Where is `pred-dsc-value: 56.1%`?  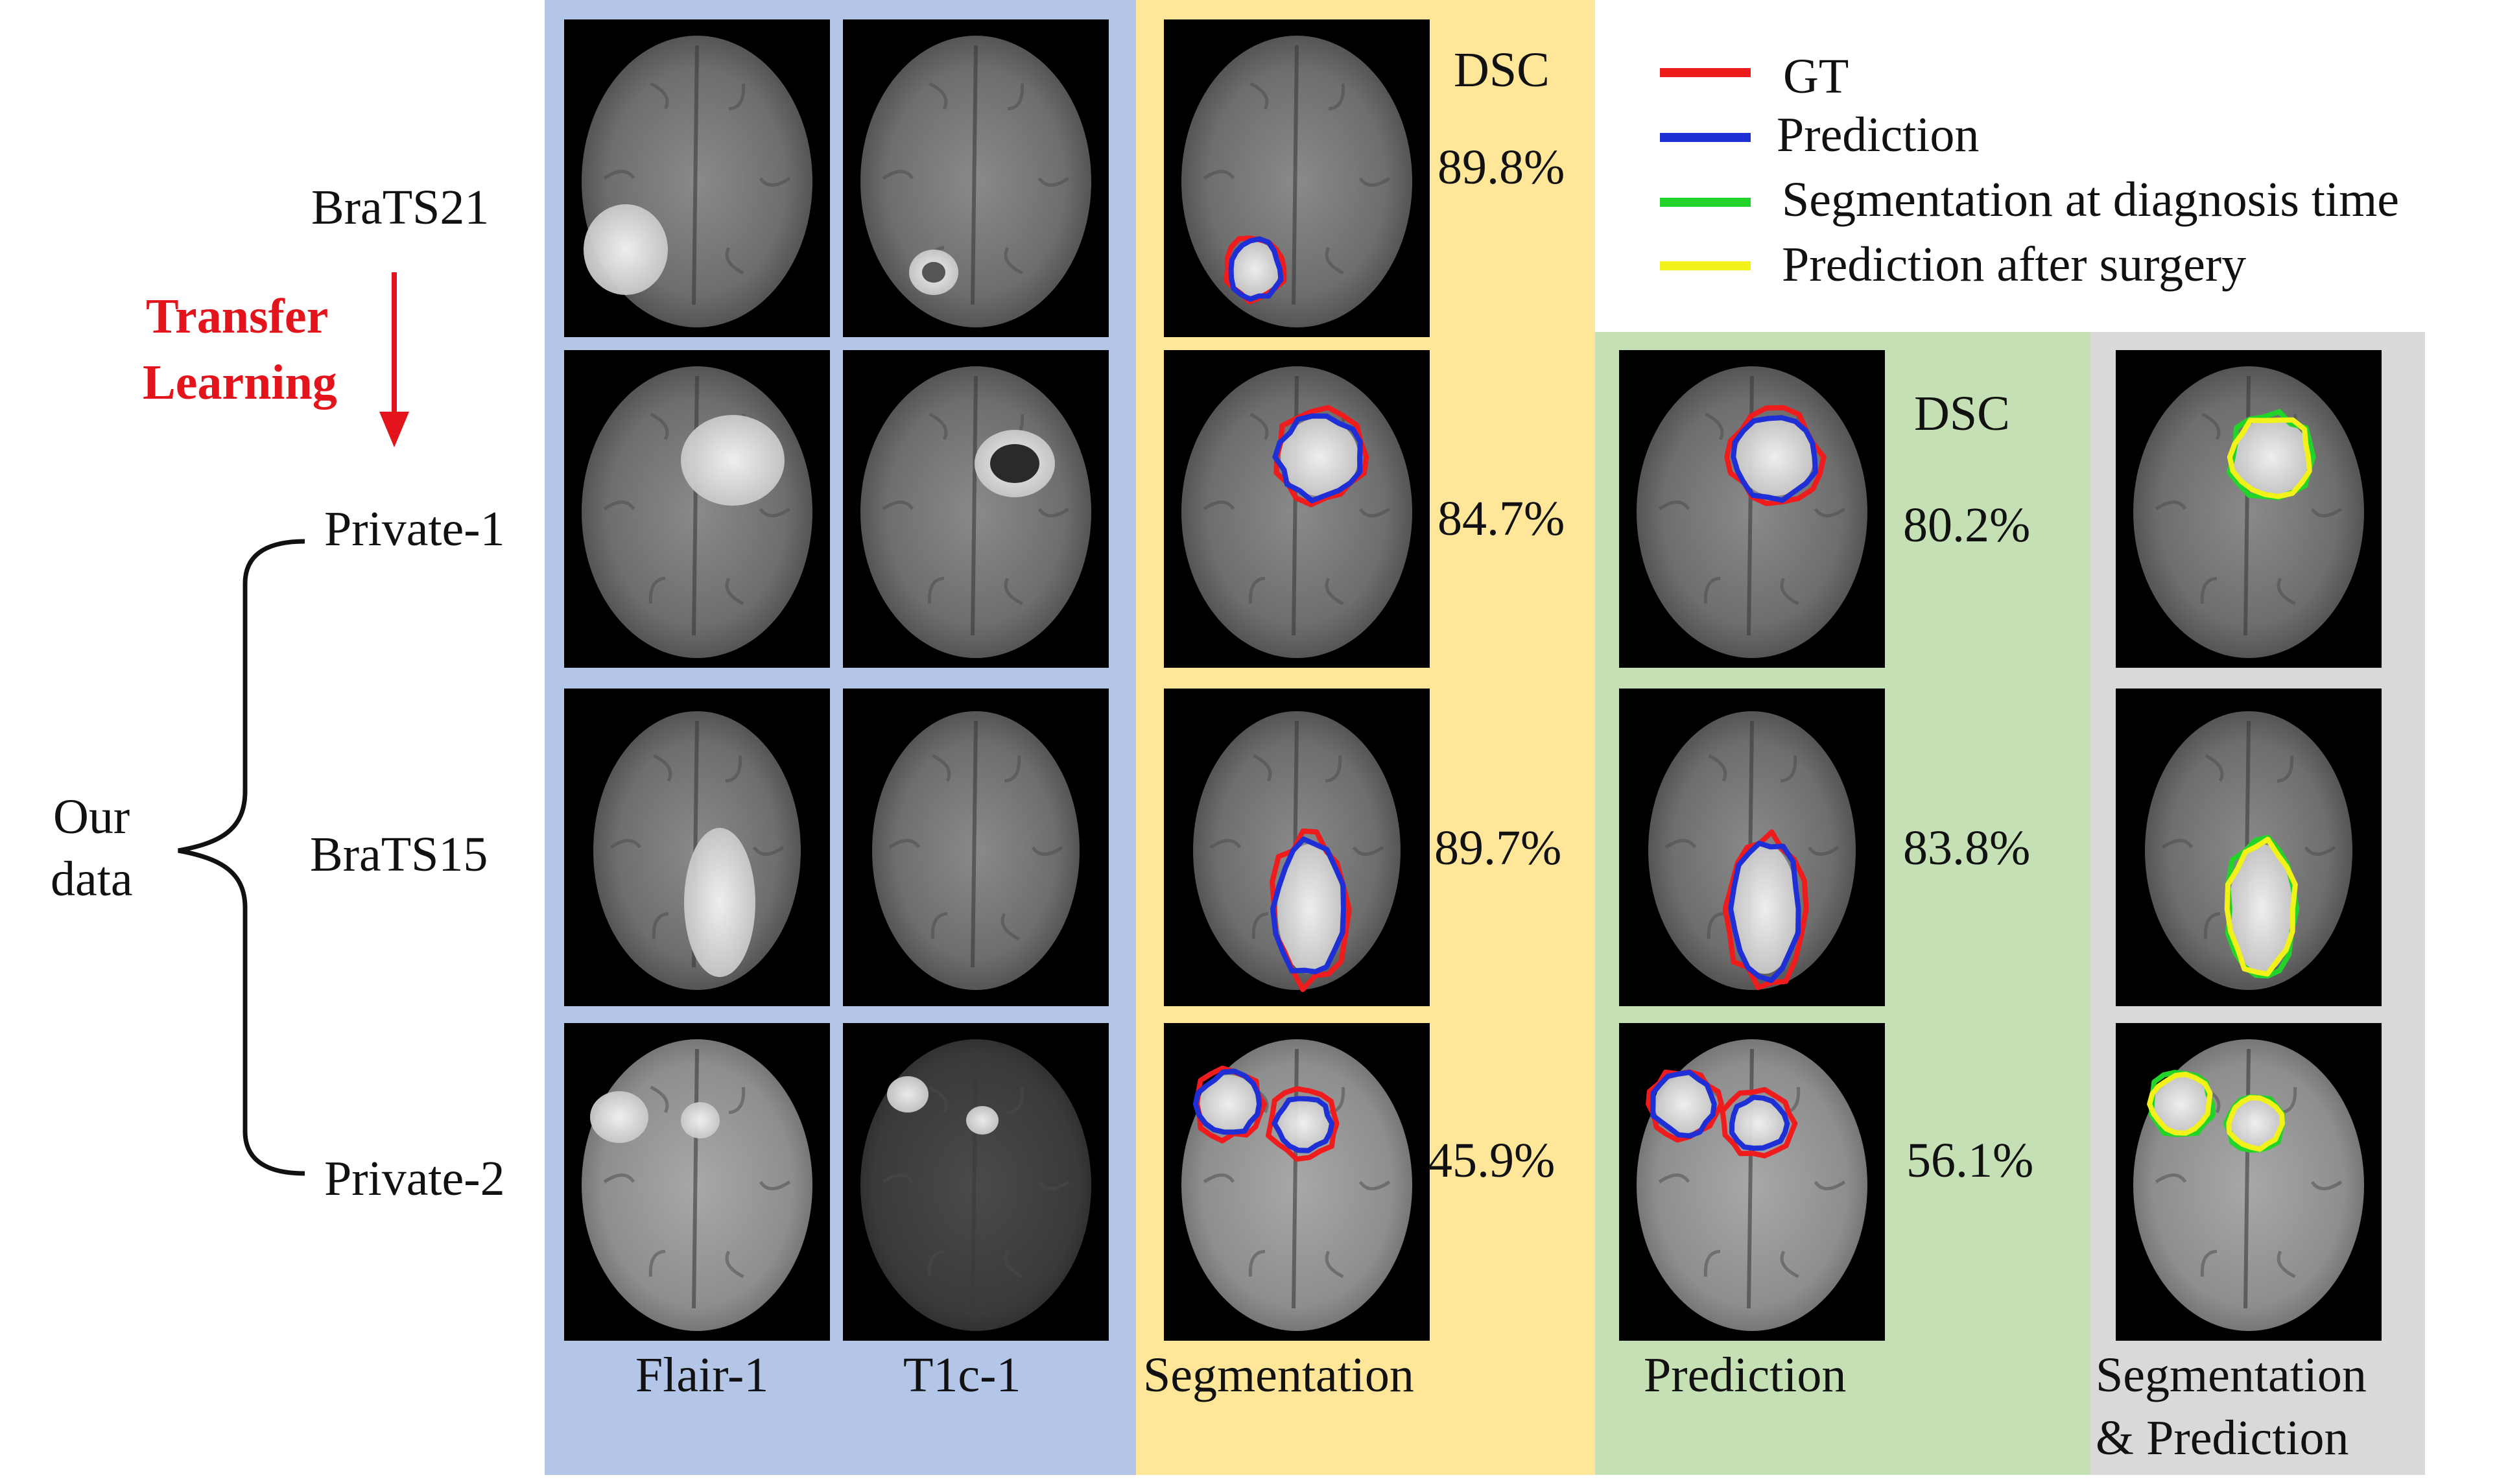 pred-dsc-value: 56.1% is located at coordinates (1970, 1160).